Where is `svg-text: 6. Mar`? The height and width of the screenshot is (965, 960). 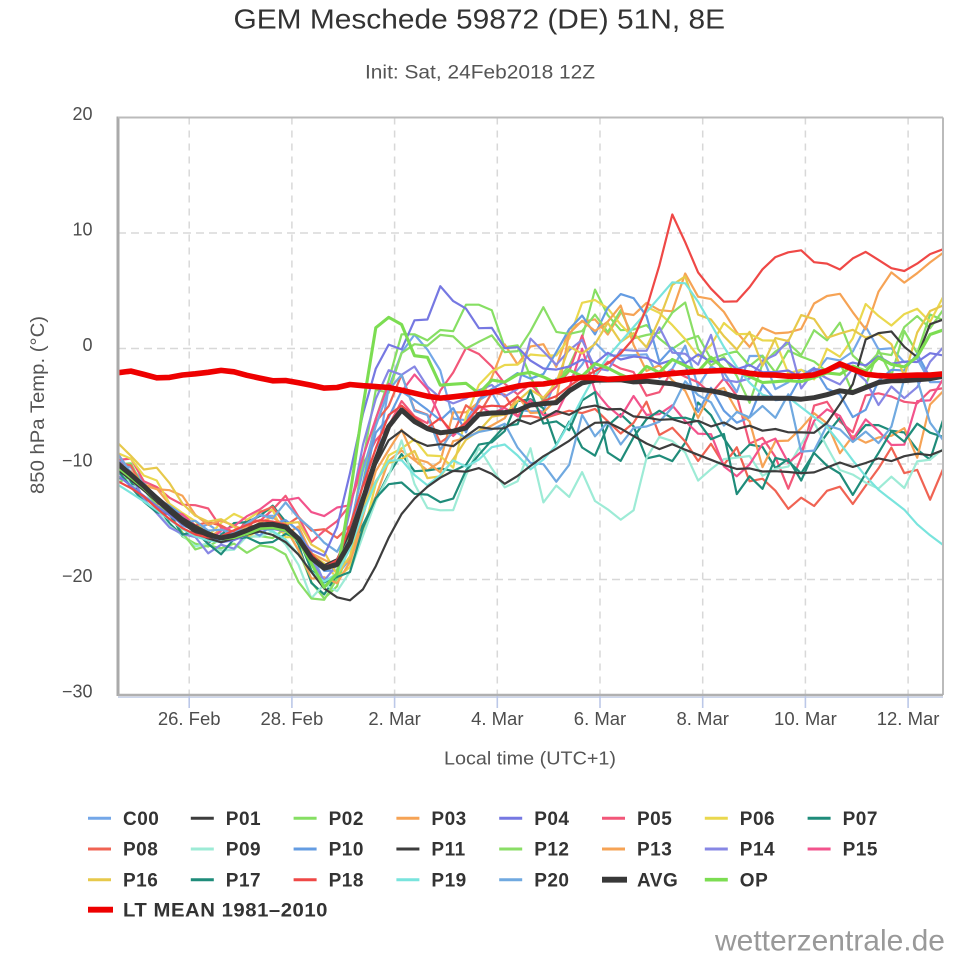 svg-text: 6. Mar is located at coordinates (600, 718).